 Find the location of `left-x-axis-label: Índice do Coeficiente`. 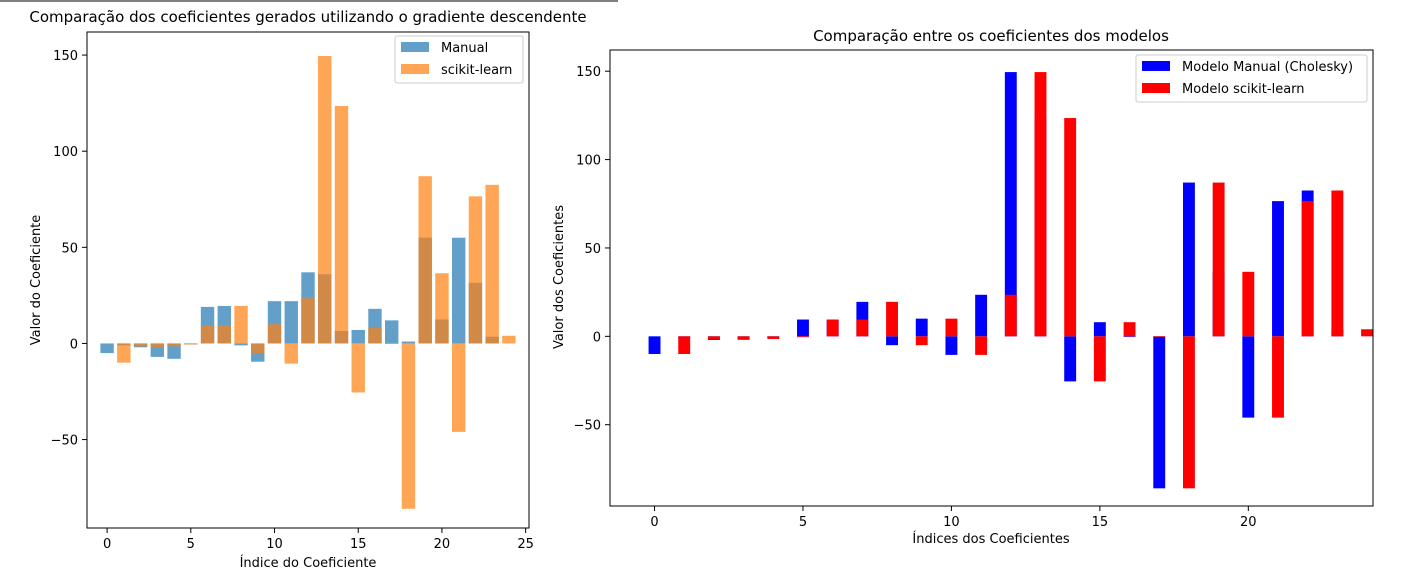

left-x-axis-label: Índice do Coeficiente is located at coordinates (308, 563).